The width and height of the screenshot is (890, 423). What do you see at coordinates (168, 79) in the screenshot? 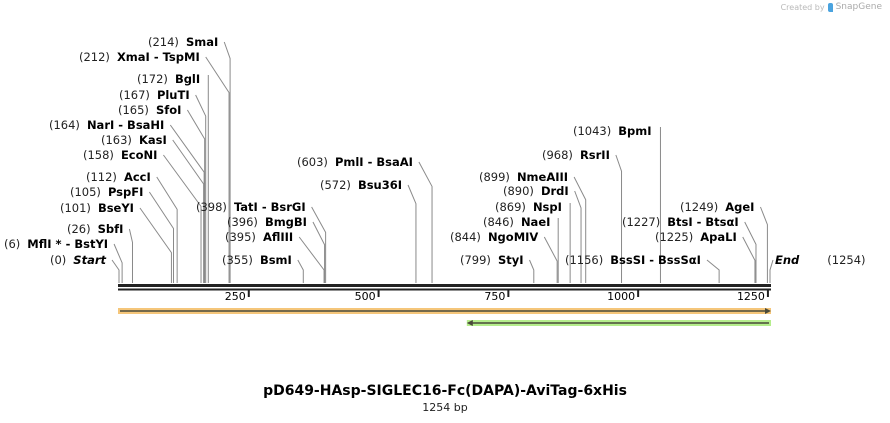
I see `restriction-site-label: (172) BglI` at bounding box center [168, 79].